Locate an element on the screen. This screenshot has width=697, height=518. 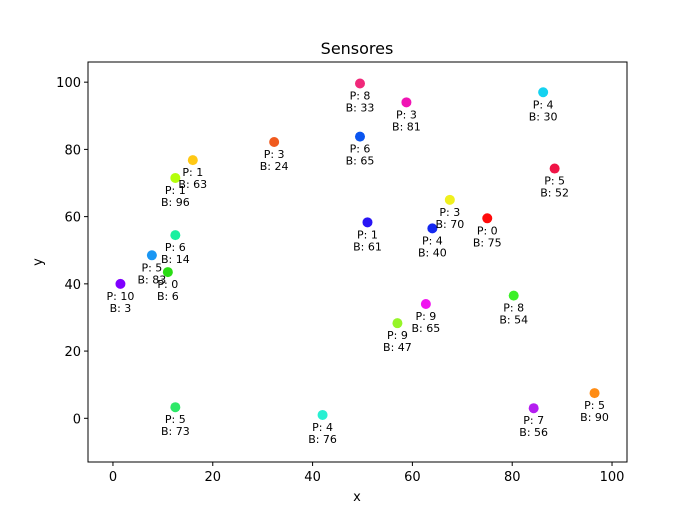
x-tick-label: 80 is located at coordinates (512, 477).